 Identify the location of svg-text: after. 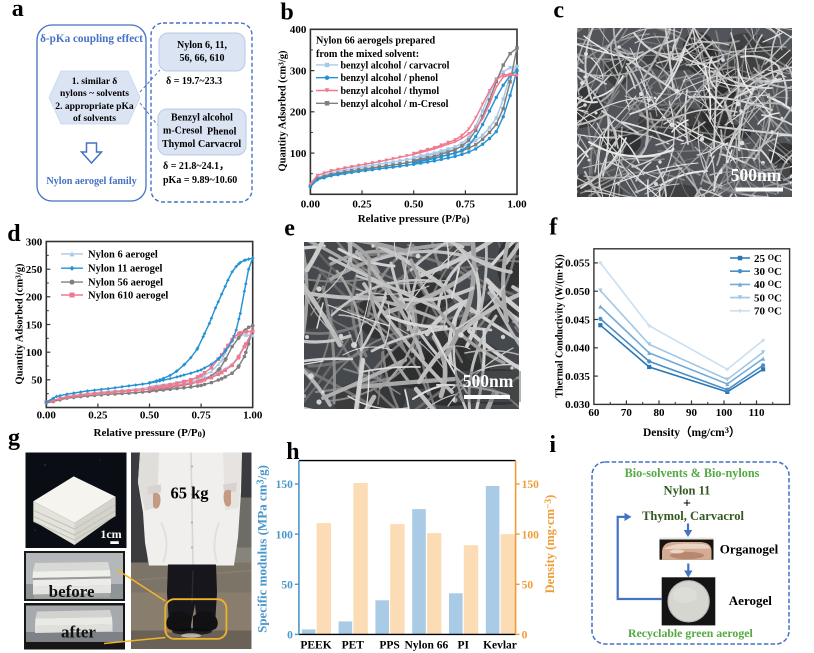
(78, 632).